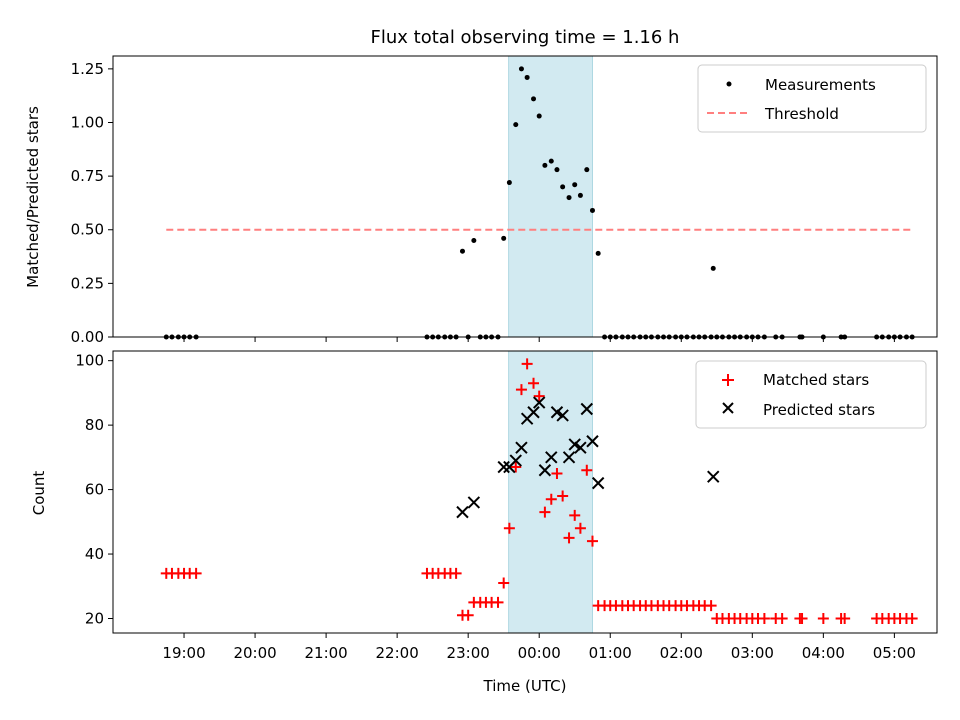 This screenshot has width=960, height=720. Describe the element at coordinates (87, 337) in the screenshot. I see `y-tick-label: 0.00` at that location.